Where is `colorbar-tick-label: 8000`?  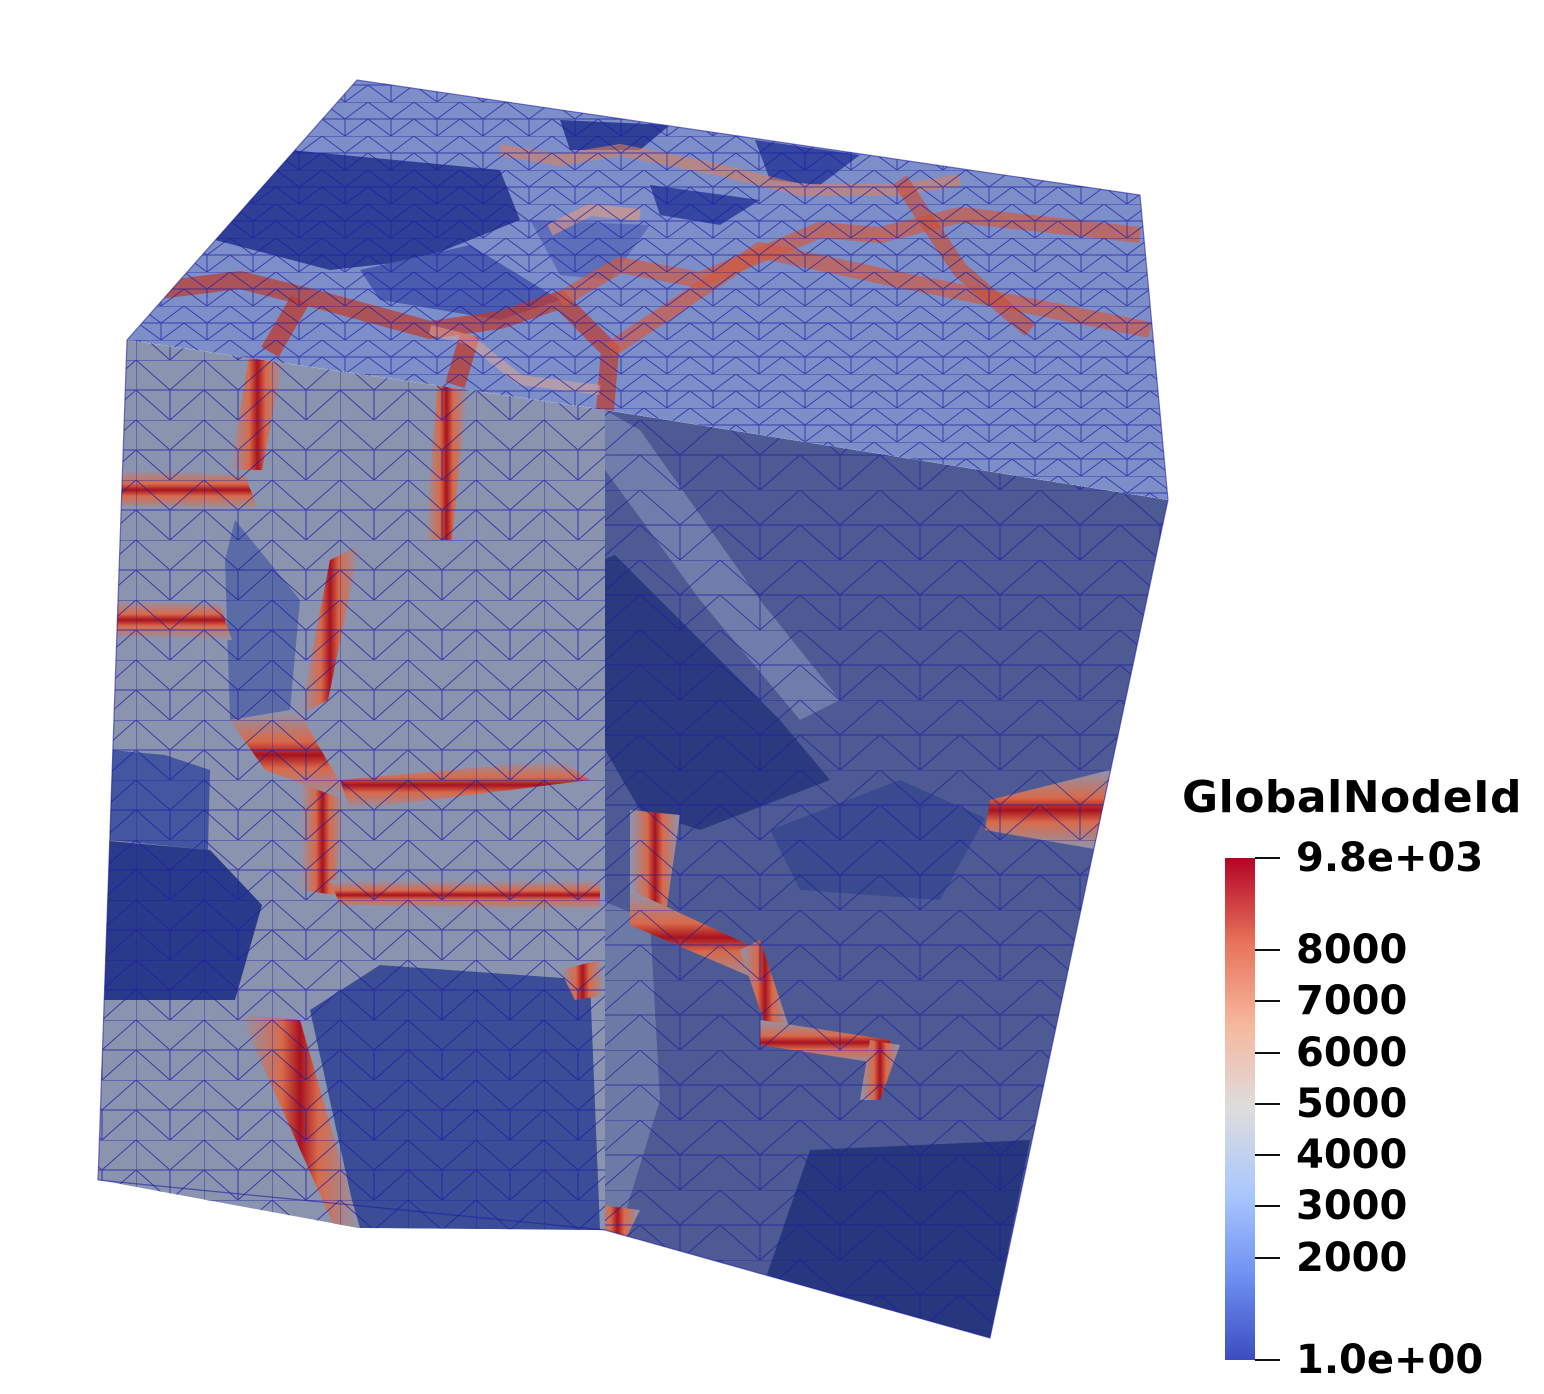 colorbar-tick-label: 8000 is located at coordinates (1352, 950).